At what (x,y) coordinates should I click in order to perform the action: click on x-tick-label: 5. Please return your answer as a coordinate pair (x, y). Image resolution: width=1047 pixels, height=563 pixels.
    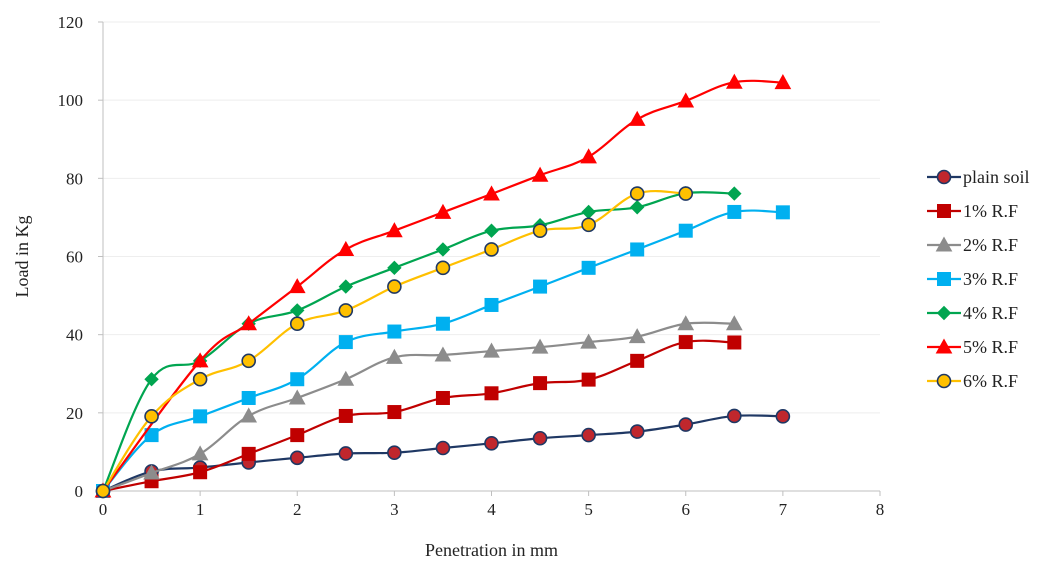
    Looking at the image, I should click on (588, 509).